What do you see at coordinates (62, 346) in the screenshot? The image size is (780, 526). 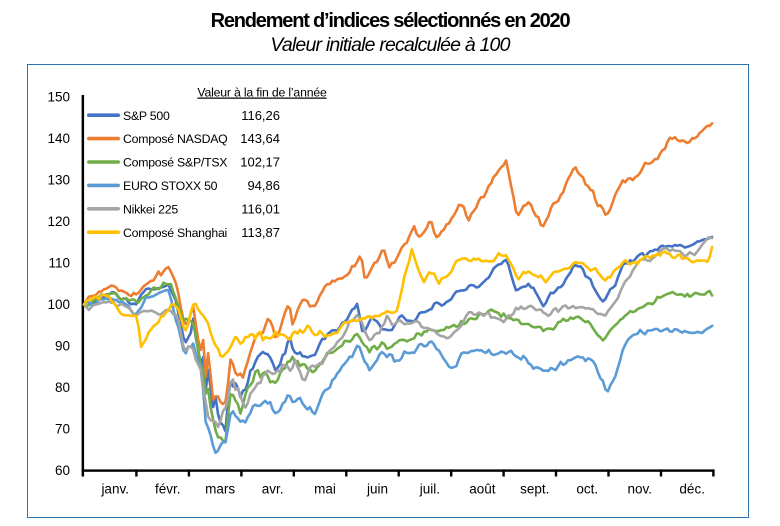 I see `svg-text: 90` at bounding box center [62, 346].